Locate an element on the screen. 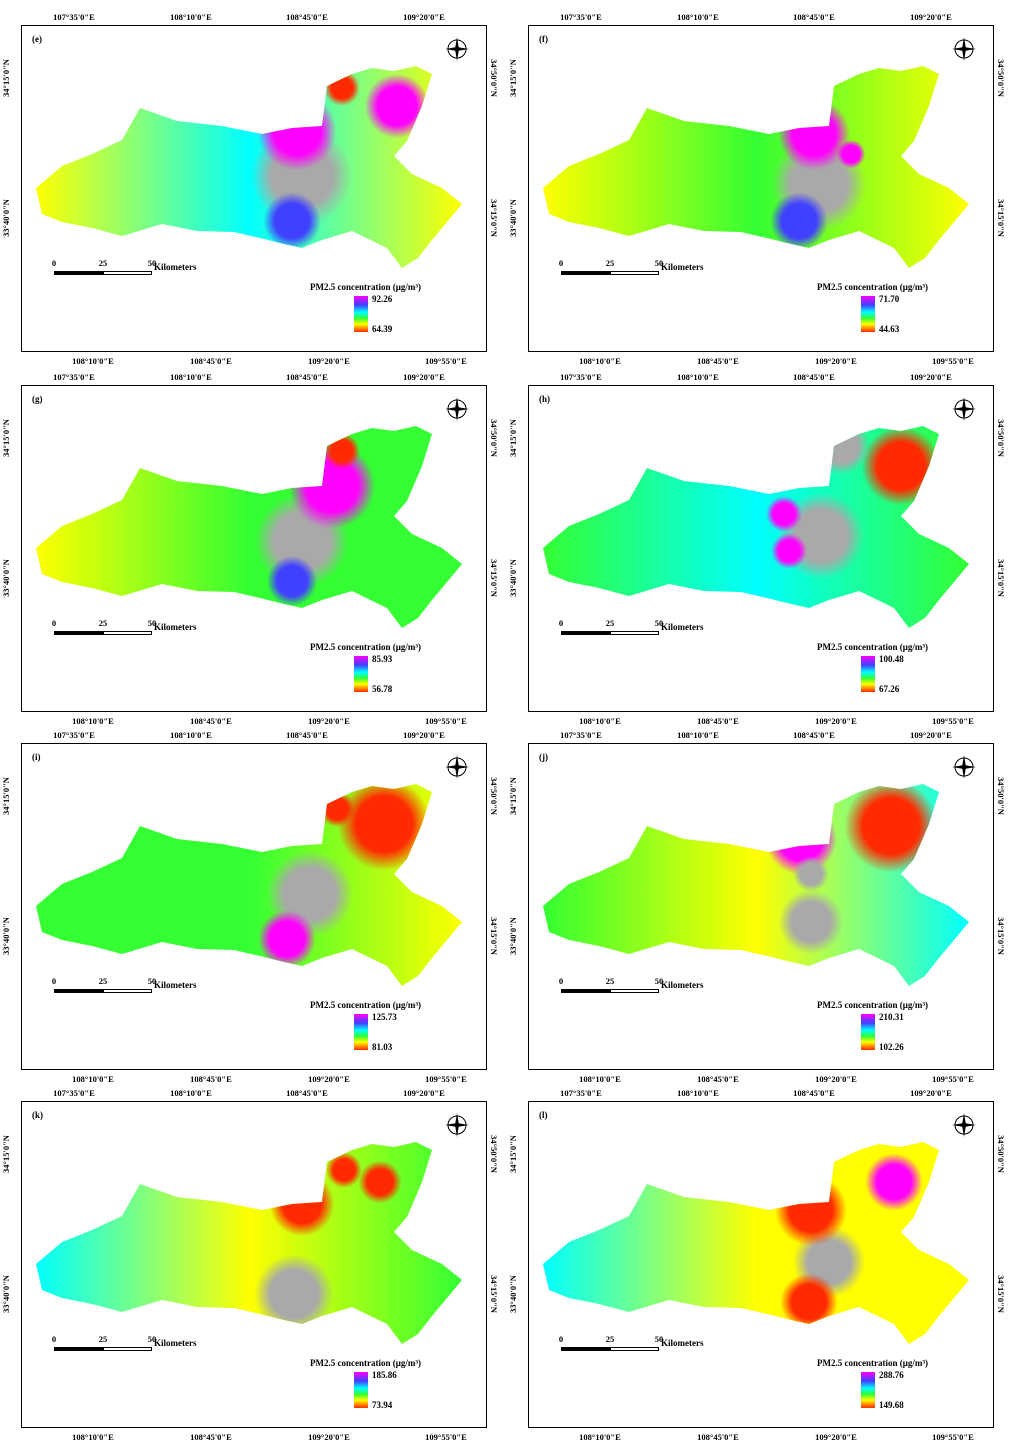  legend: PM2.5 concentration (μg/m³) 288.76 149.68 is located at coordinates (897, 1393).